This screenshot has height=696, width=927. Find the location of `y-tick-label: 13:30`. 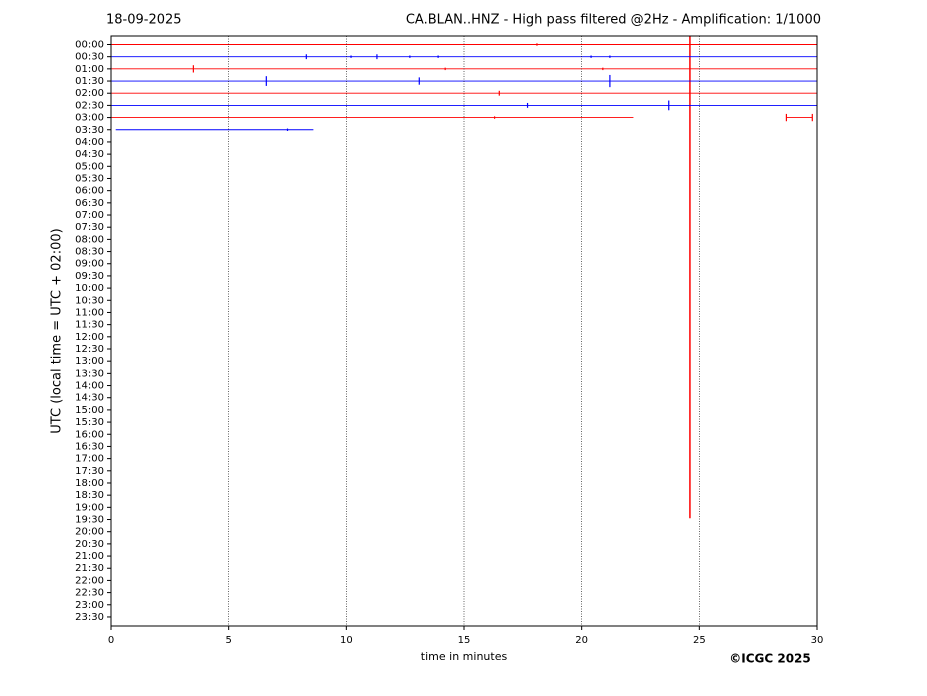

y-tick-label: 13:30 is located at coordinates (89, 373).